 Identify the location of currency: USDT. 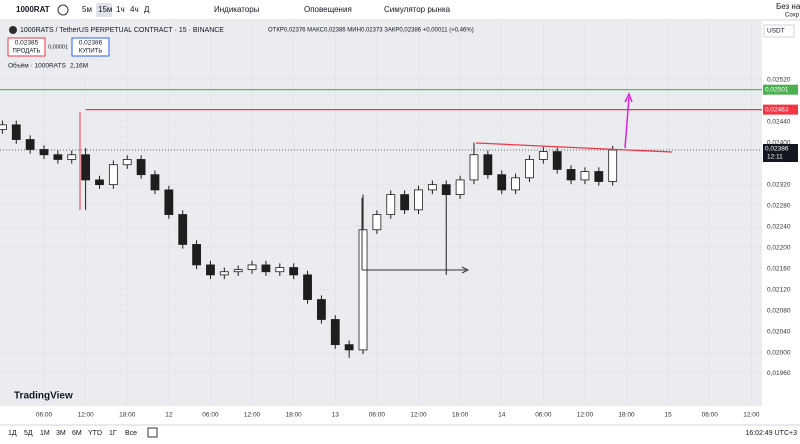
(776, 31).